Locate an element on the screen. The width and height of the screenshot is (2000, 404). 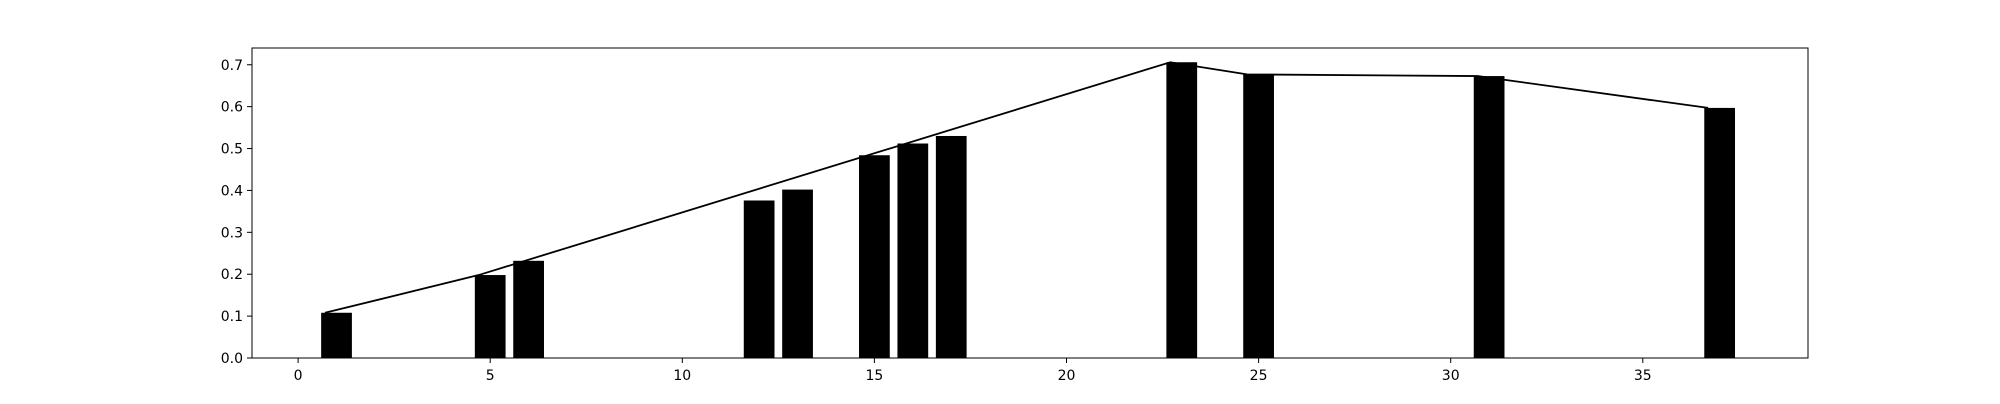
x-tick-label-5: 25 is located at coordinates (1259, 376).